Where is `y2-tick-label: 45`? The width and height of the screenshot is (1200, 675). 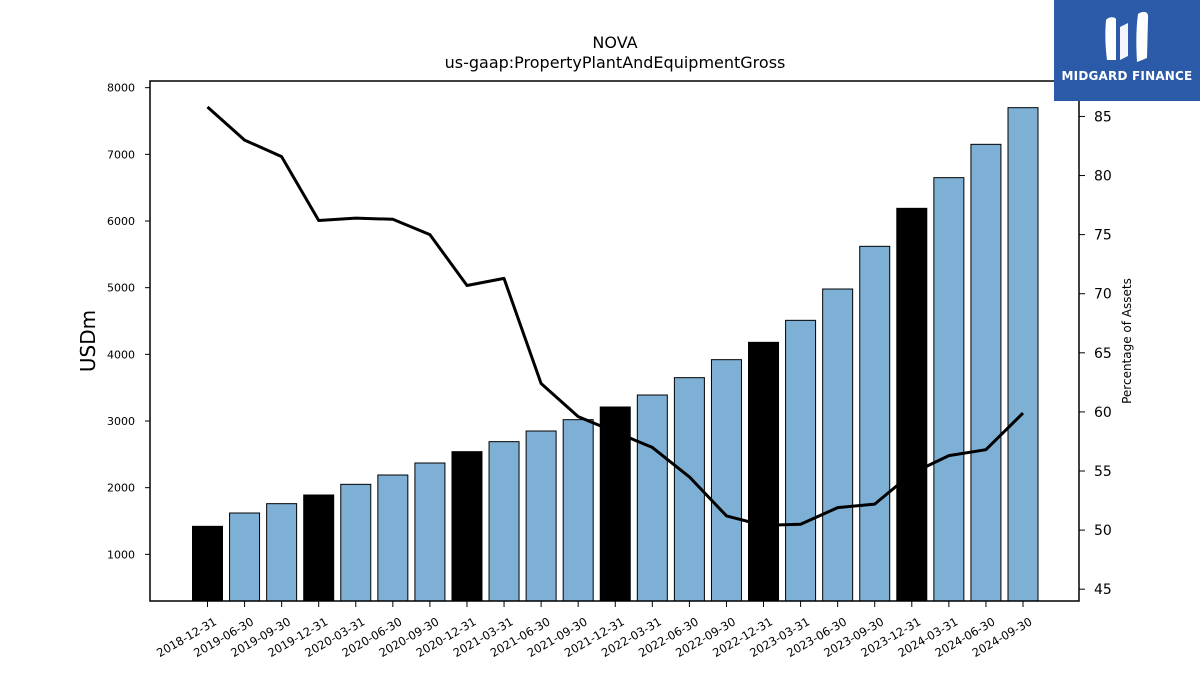
y2-tick-label: 45 is located at coordinates (1103, 590).